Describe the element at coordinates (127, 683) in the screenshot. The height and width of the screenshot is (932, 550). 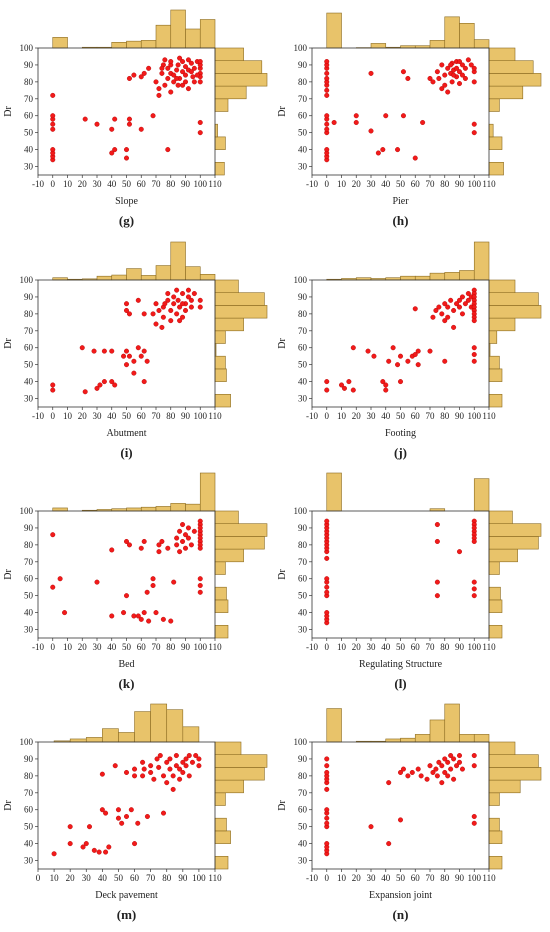
I see `panel-caption: (k)` at that location.